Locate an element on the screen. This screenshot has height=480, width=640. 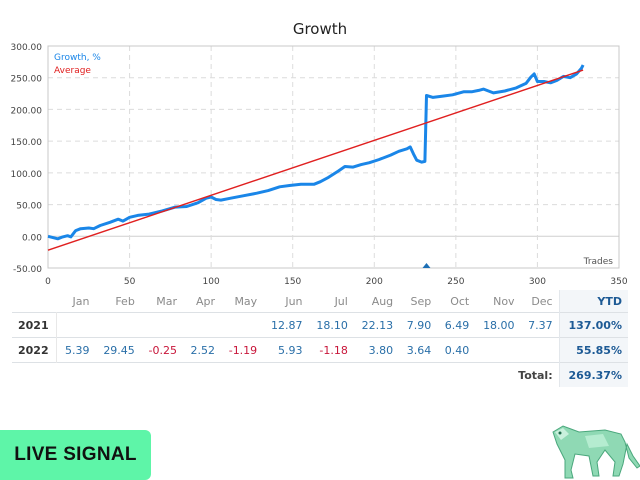
month-value-cell: 18.10 is located at coordinates (331, 325).